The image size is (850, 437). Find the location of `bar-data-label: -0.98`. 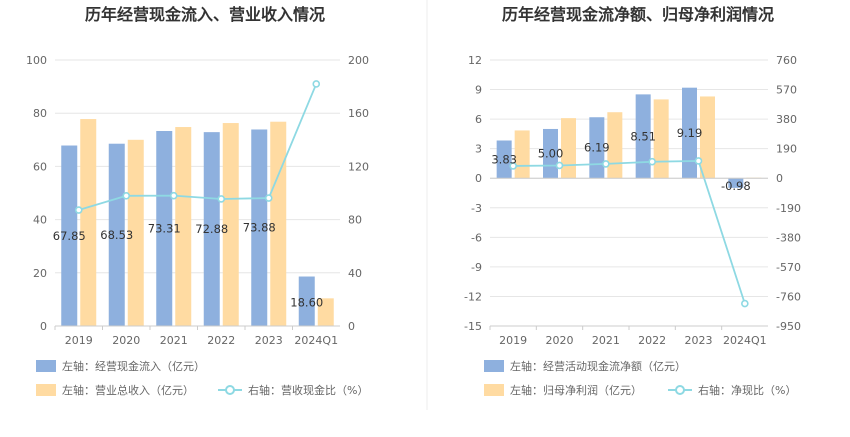

bar-data-label: -0.98 is located at coordinates (736, 186).